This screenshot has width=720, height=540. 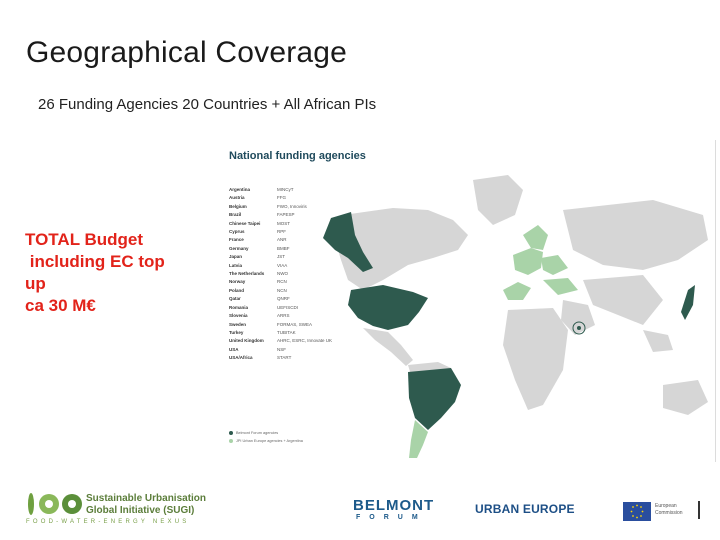 I want to click on agency-name: FWO, Innoviris, so click(x=292, y=206).